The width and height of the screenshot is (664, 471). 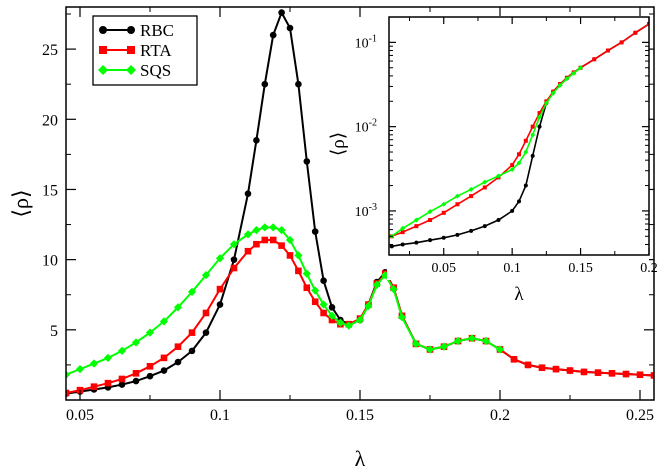 I want to click on inset-ylabel: ⟨ρ⟩, so click(x=338, y=144).